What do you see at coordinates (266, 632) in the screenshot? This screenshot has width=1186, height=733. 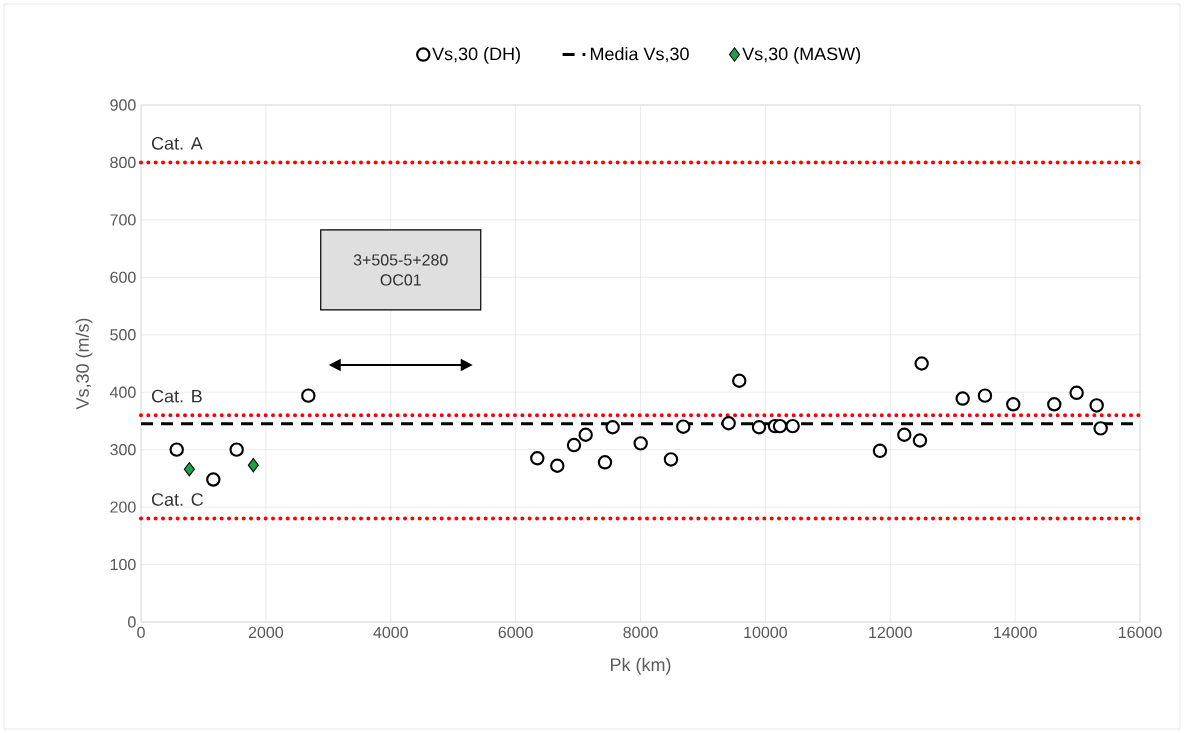 I see `x-tick-label: 2000` at bounding box center [266, 632].